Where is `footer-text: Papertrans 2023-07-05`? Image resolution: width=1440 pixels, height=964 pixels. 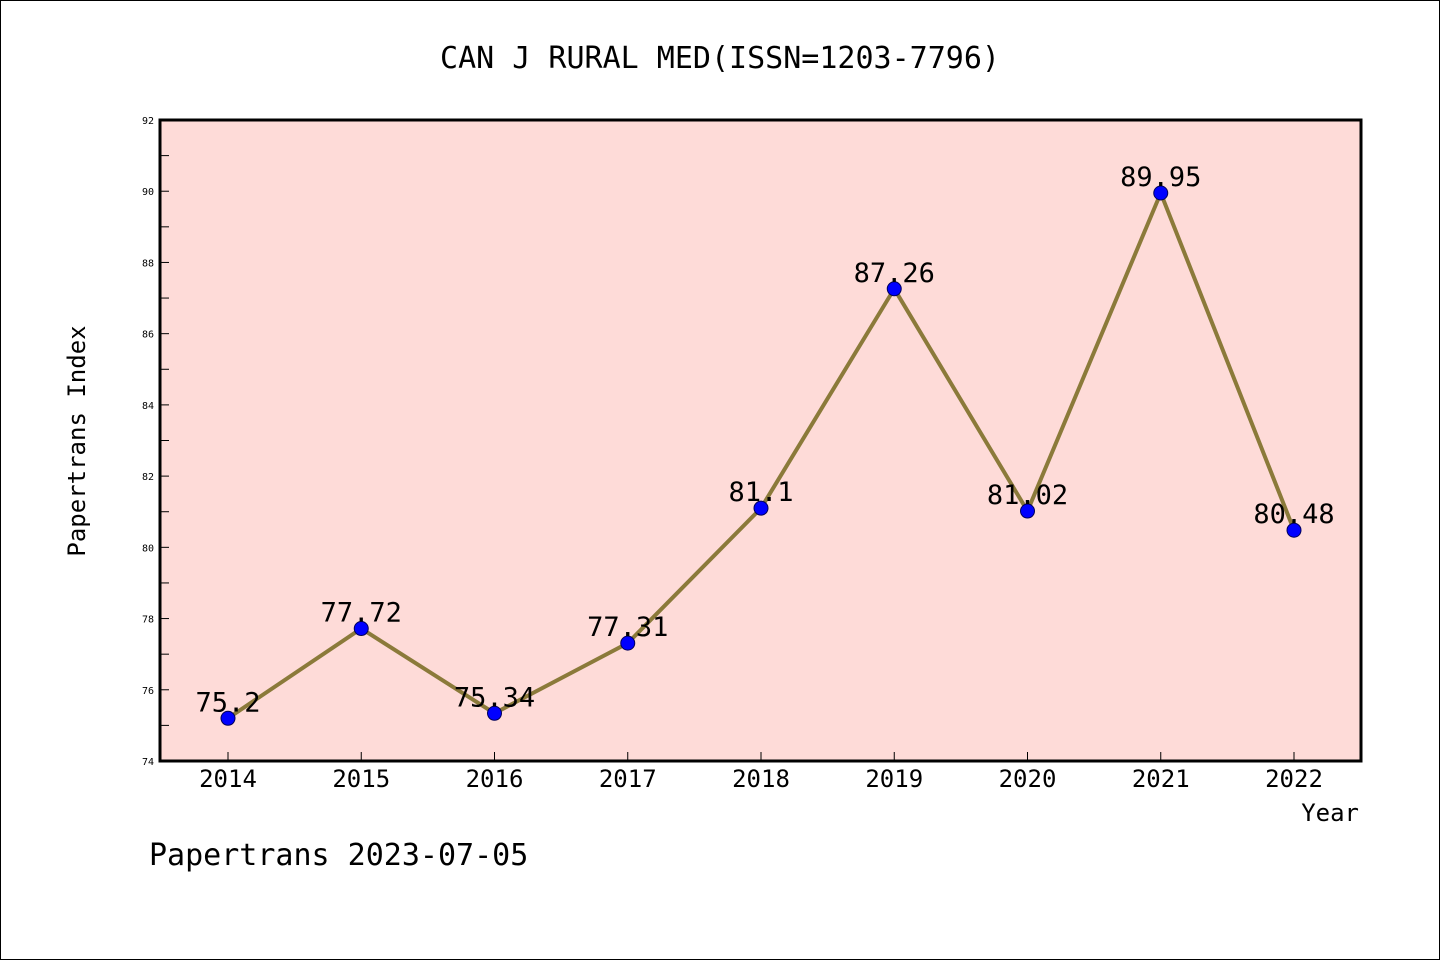 footer-text: Papertrans 2023-07-05 is located at coordinates (338, 855).